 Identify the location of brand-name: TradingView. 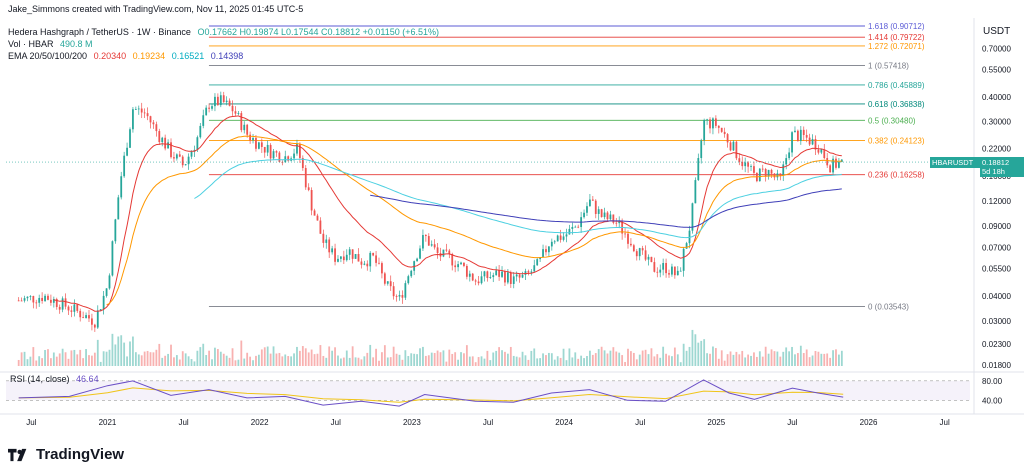
(80, 454).